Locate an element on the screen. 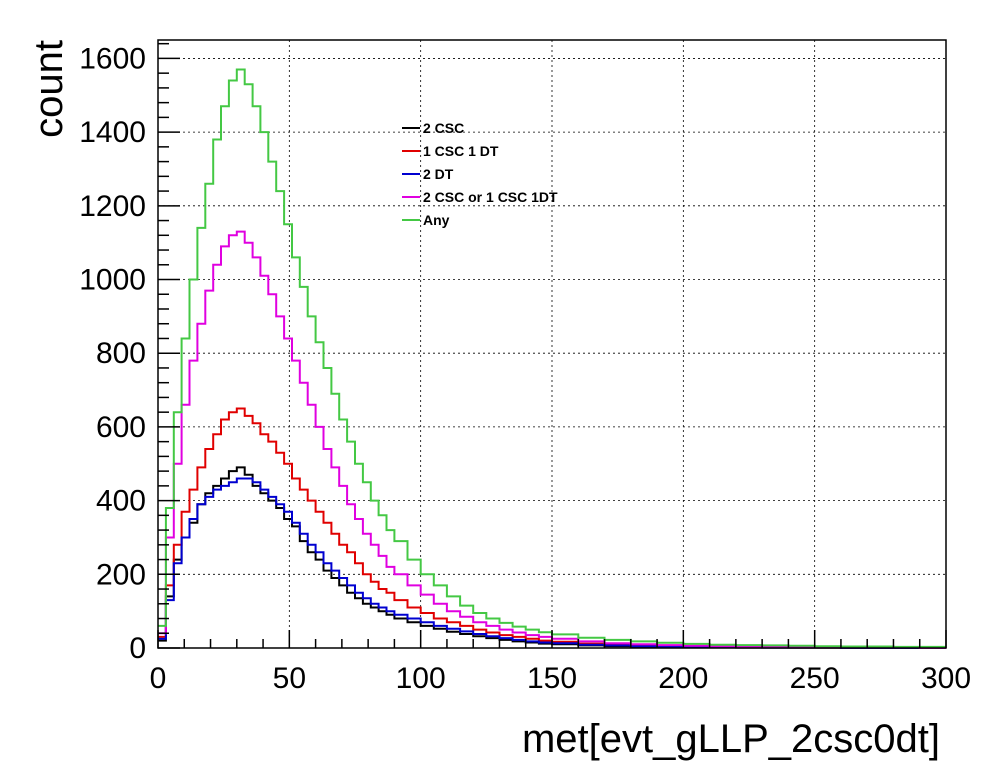  y-tick-label: 600 is located at coordinates (121, 427).